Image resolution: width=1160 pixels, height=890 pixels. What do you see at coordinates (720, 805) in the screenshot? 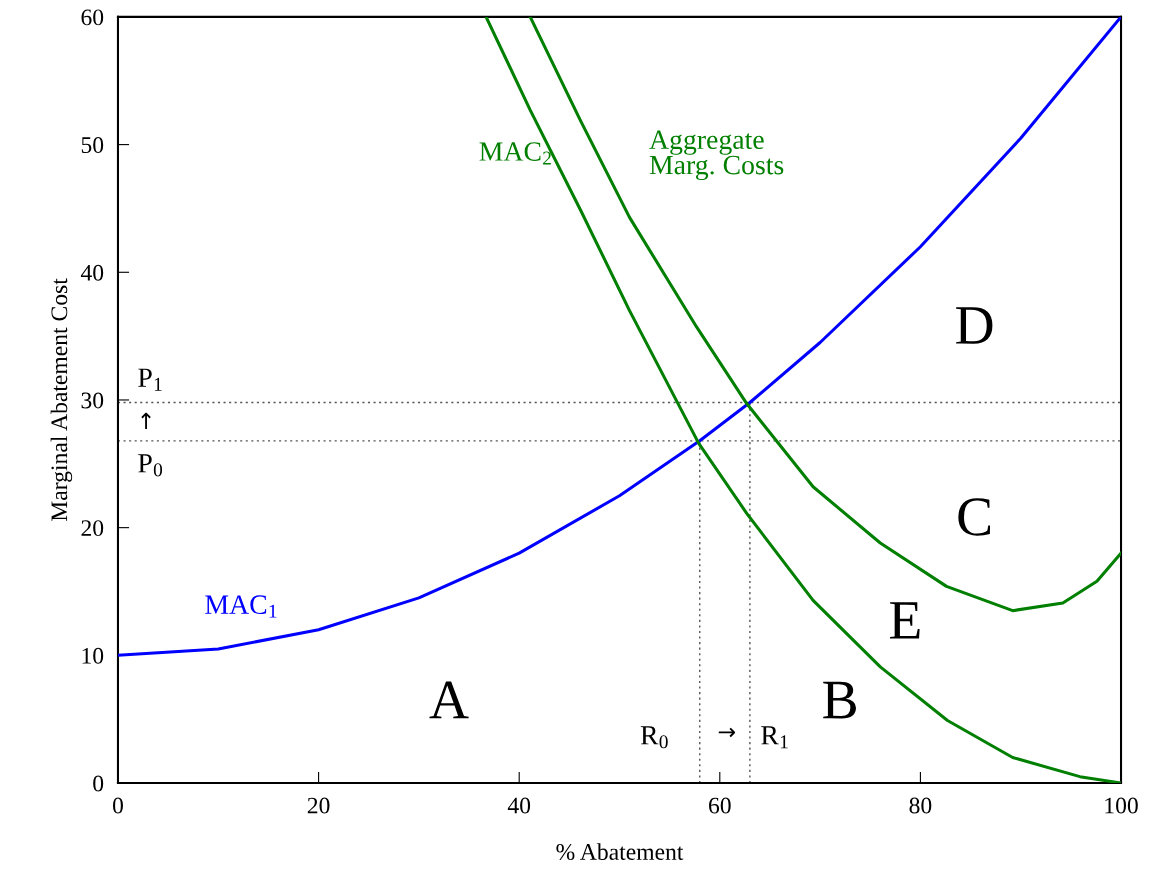
I see `x-tick-label: 60` at bounding box center [720, 805].